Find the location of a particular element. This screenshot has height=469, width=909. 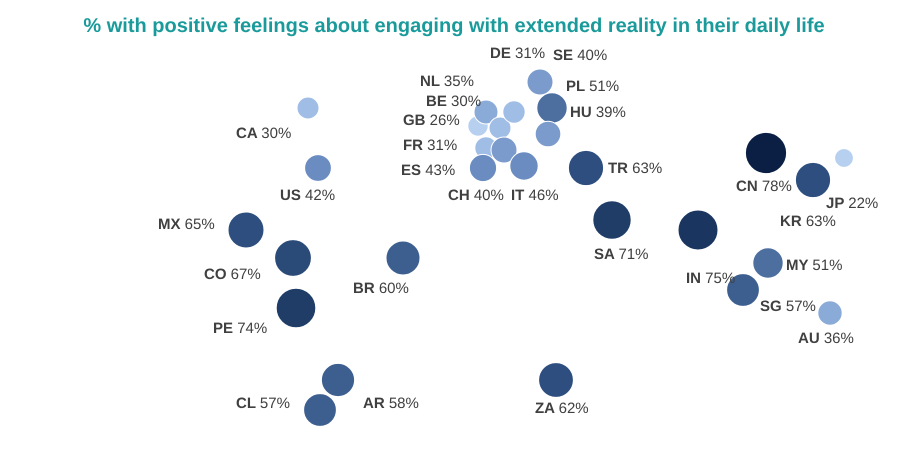

data-label: 43% is located at coordinates (440, 170).